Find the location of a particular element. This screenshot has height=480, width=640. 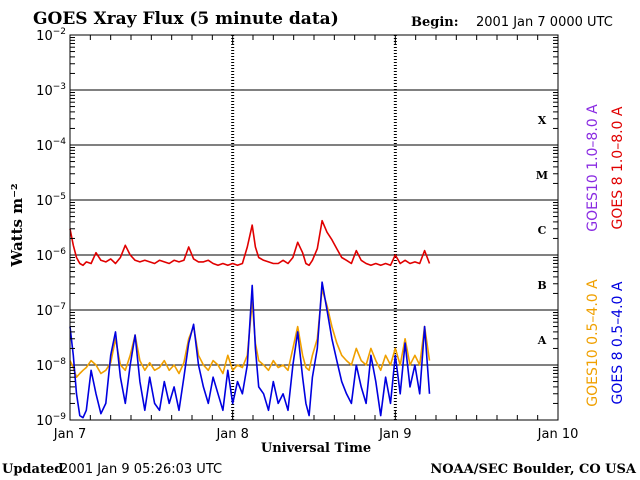

x-tick-label: Jan 10 is located at coordinates (558, 434).